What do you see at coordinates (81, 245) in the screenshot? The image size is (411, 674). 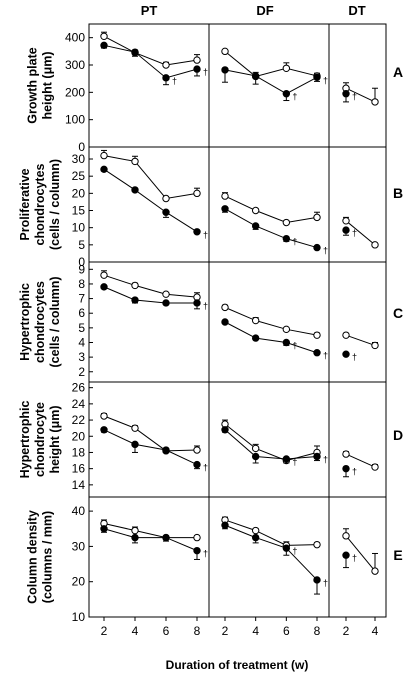 I see `y-tick-label: 5` at bounding box center [81, 245].